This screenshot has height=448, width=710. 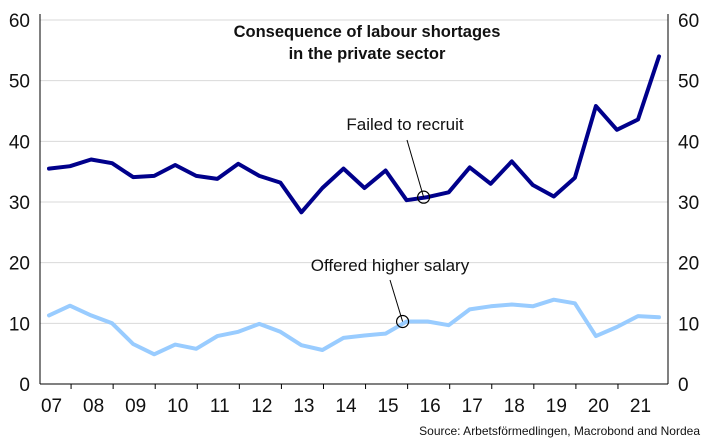 I want to click on chart-title-line-1: Consequence of labour shortages, so click(x=367, y=32).